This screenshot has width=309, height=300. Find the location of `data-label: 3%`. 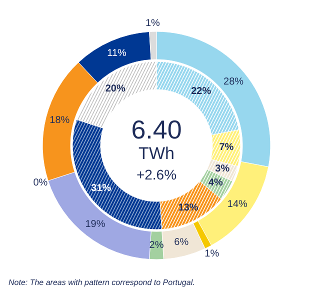

data-label: 3% is located at coordinates (222, 169).